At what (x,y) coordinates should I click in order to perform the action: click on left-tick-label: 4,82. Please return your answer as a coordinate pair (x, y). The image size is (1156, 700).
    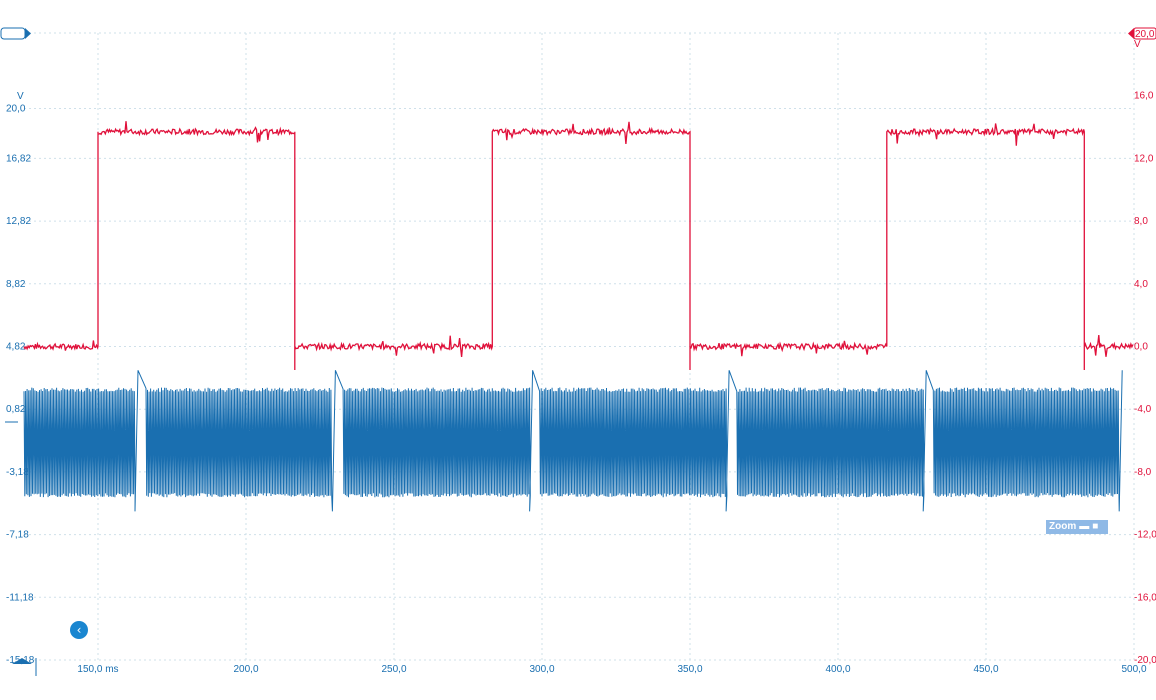
    Looking at the image, I should click on (16, 347).